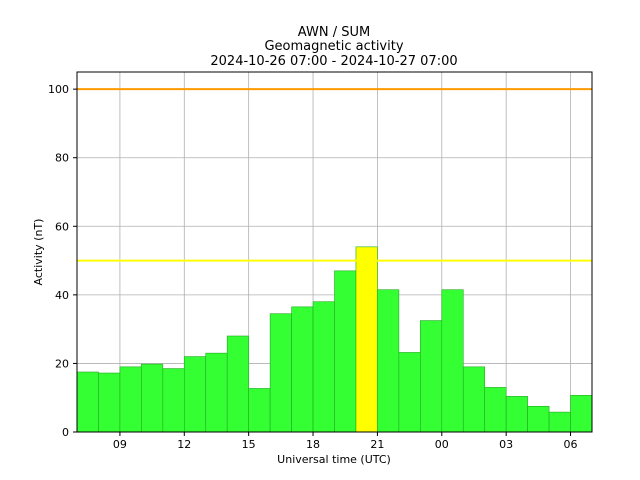  What do you see at coordinates (62, 261) in the screenshot?
I see `y-axis: 0 20 40 60 80 100` at bounding box center [62, 261].